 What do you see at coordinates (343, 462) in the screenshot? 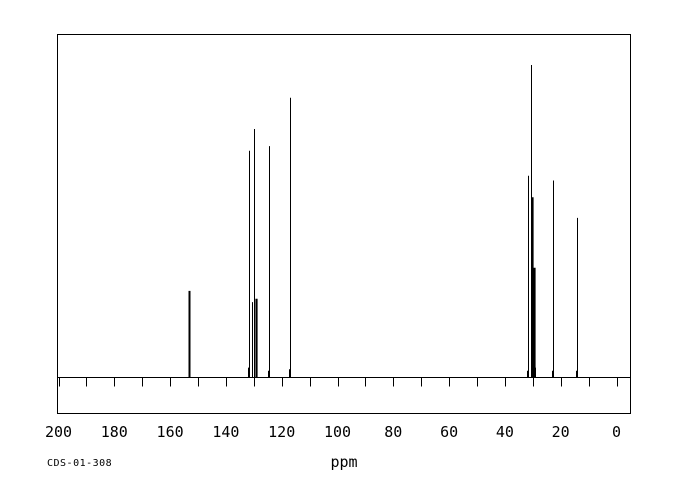
I see `x-axis-title: ppm` at bounding box center [343, 462].